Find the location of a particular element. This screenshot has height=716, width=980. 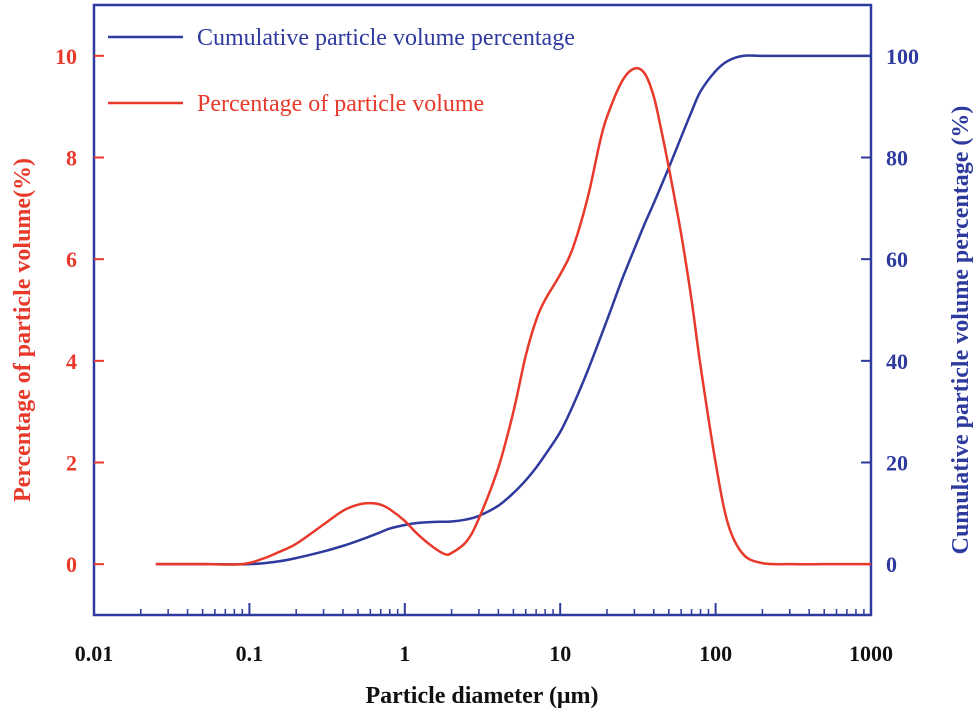

x-tick-label: 0.01 is located at coordinates (94, 653).